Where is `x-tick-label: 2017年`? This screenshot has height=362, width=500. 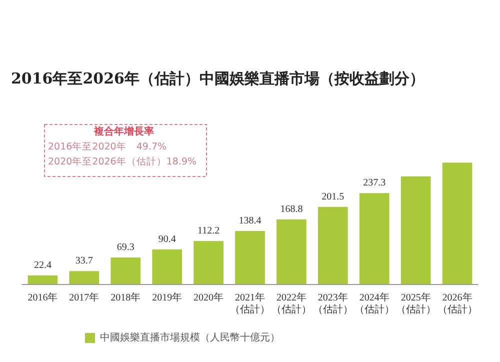
x-tick-label: 2017年 is located at coordinates (84, 298).